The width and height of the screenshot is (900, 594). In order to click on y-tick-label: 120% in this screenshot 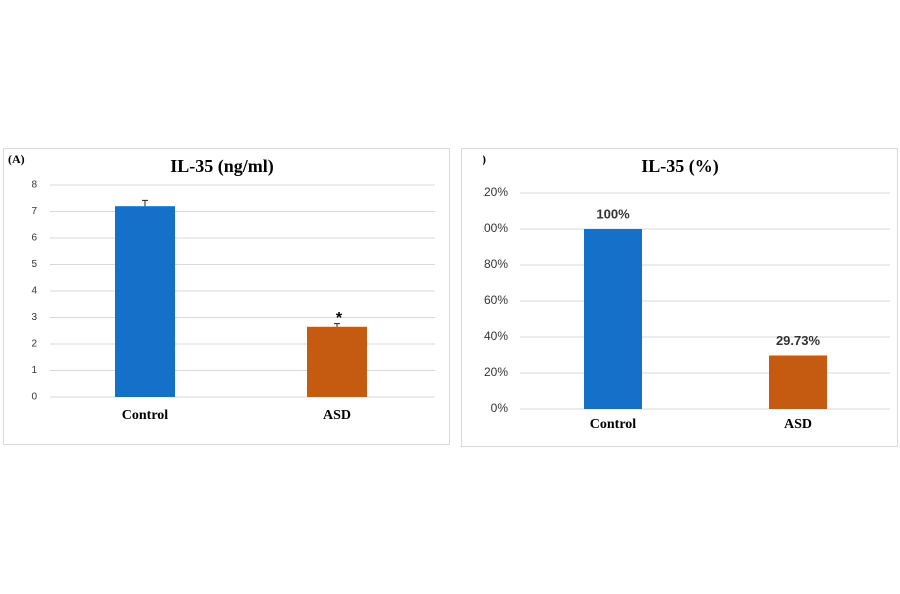, I will do `click(492, 192)`.